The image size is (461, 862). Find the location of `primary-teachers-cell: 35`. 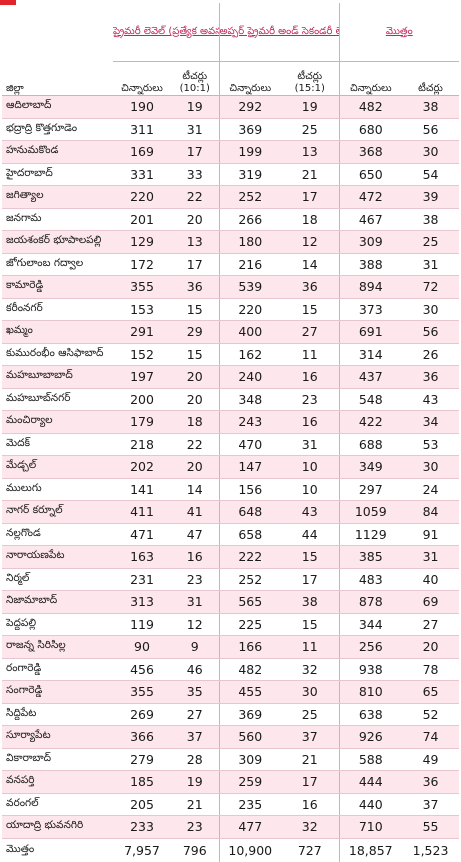

primary-teachers-cell: 35 is located at coordinates (195, 692).